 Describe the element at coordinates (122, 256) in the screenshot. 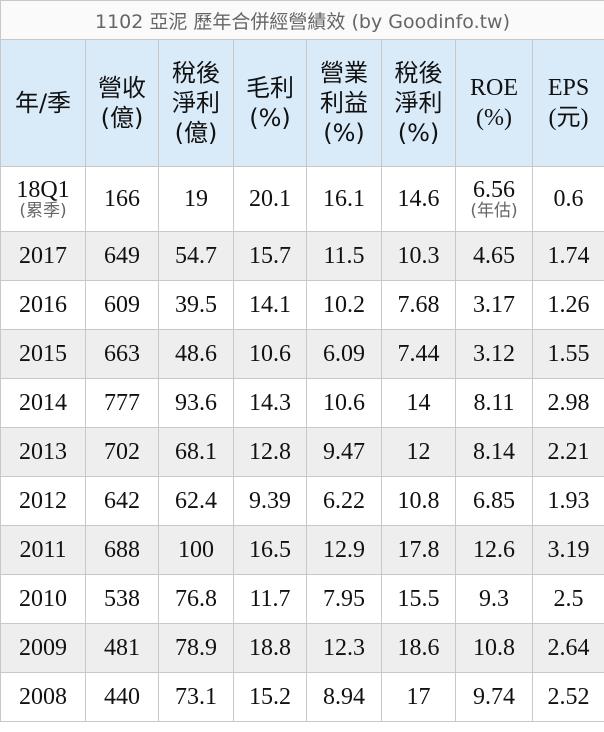

I see `table-cell: 649` at that location.